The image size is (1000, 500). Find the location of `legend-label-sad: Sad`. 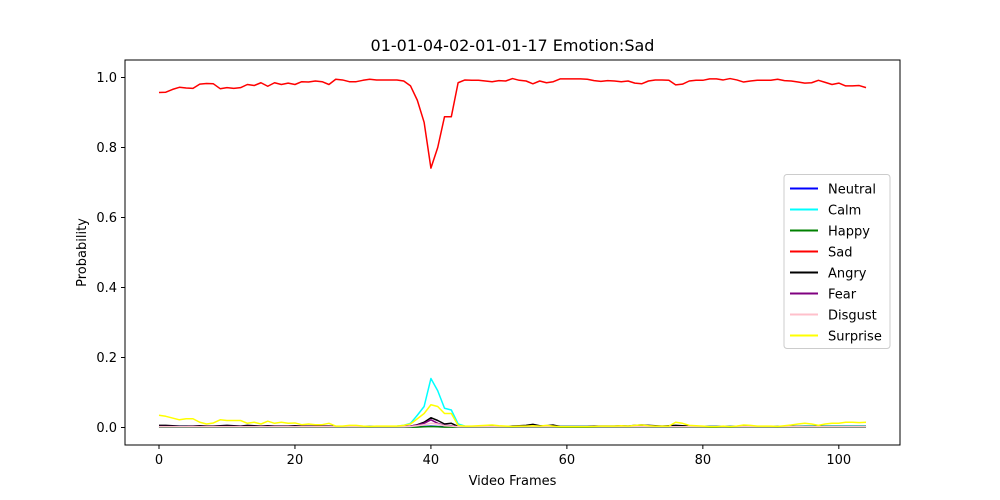

legend-label-sad: Sad is located at coordinates (840, 253).